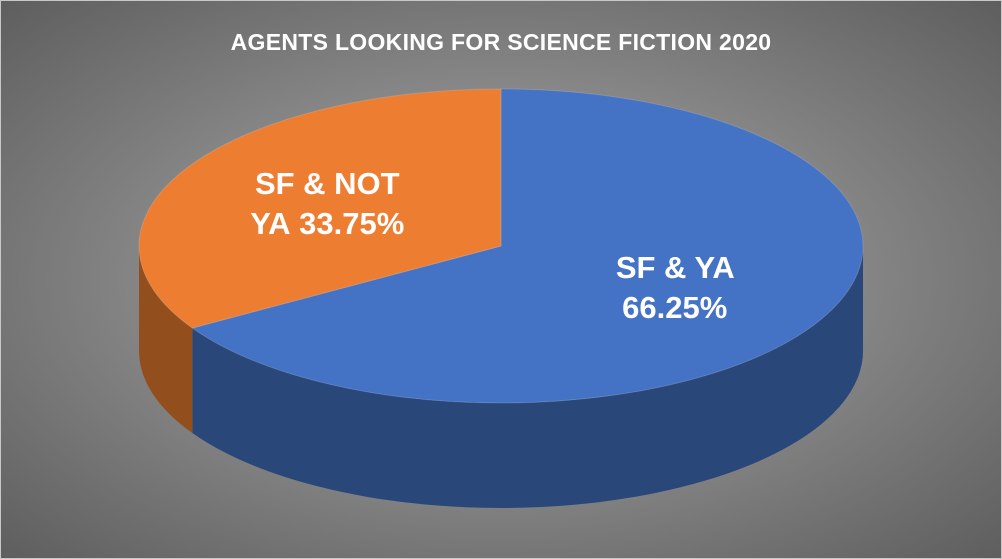  Describe the element at coordinates (675, 308) in the screenshot. I see `label-value: 66.25%` at that location.